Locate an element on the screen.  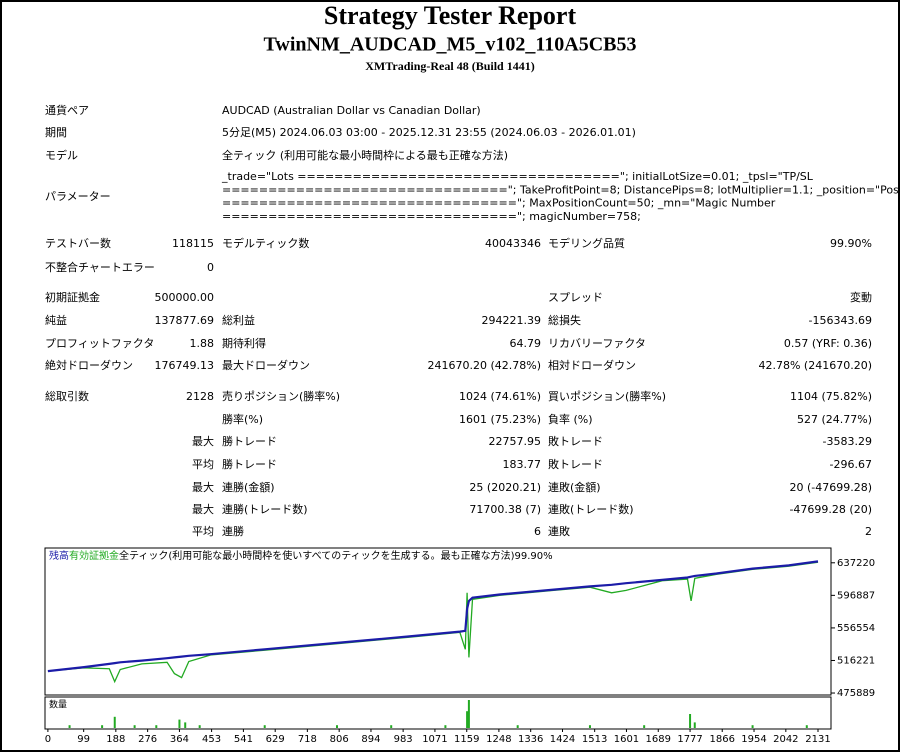
y-tick-label: 596887 is located at coordinates (856, 595).